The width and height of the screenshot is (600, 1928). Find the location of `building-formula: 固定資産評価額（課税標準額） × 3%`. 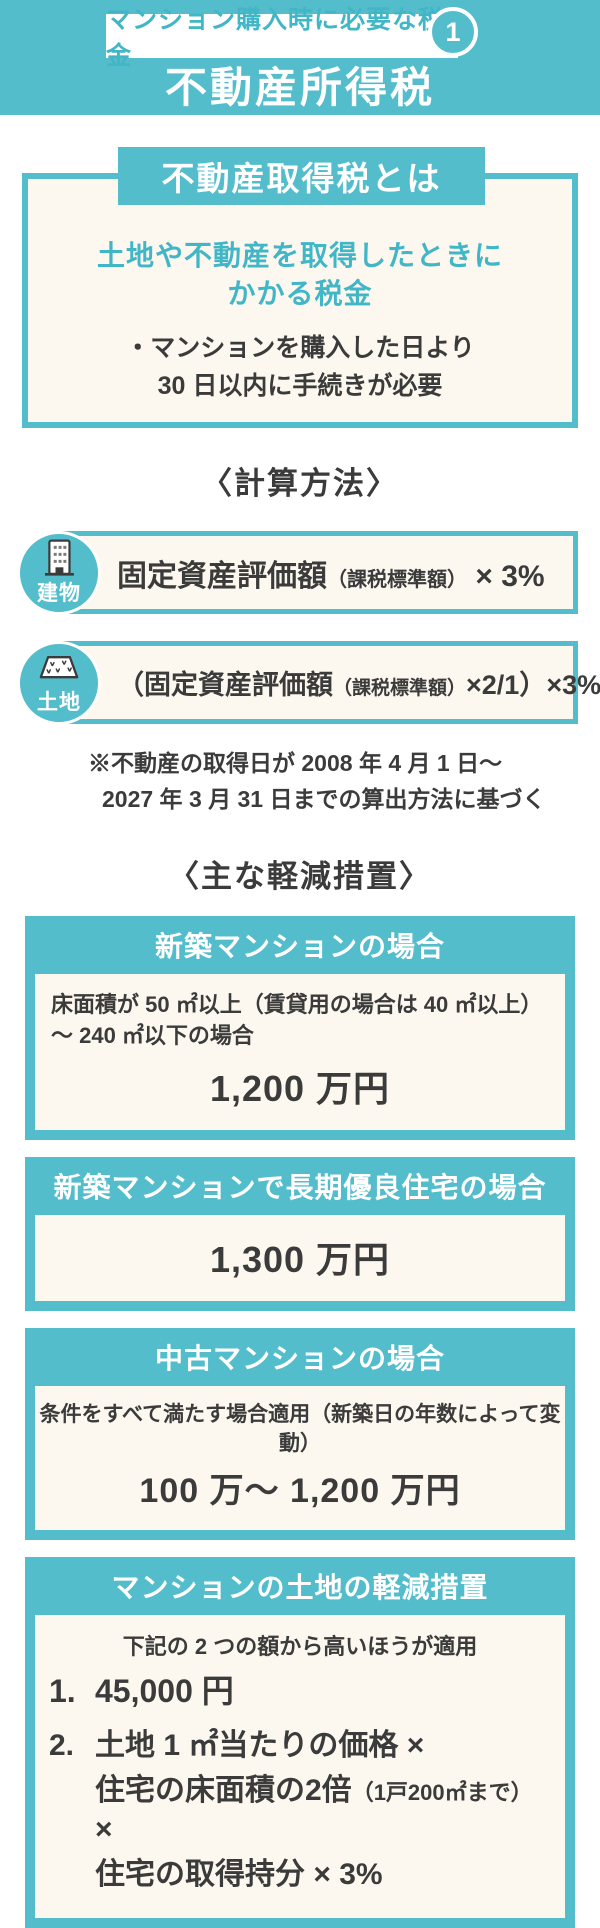

building-formula: 固定資産評価額（課税標準額） × 3% is located at coordinates (331, 573).